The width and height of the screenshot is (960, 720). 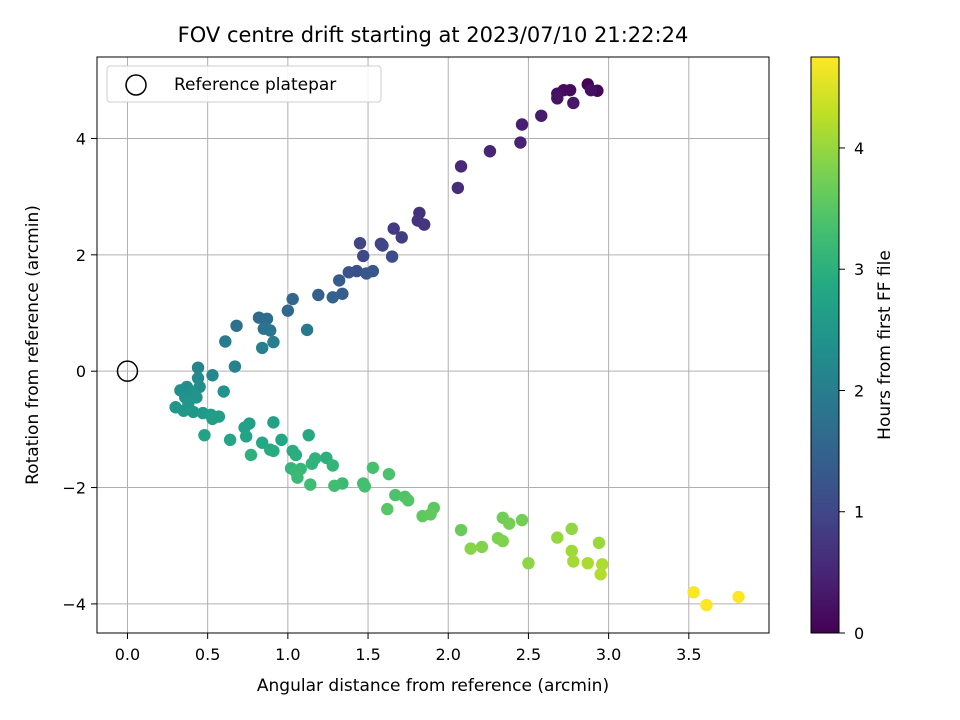 I want to click on x-tick-label: 1.0, so click(x=287, y=654).